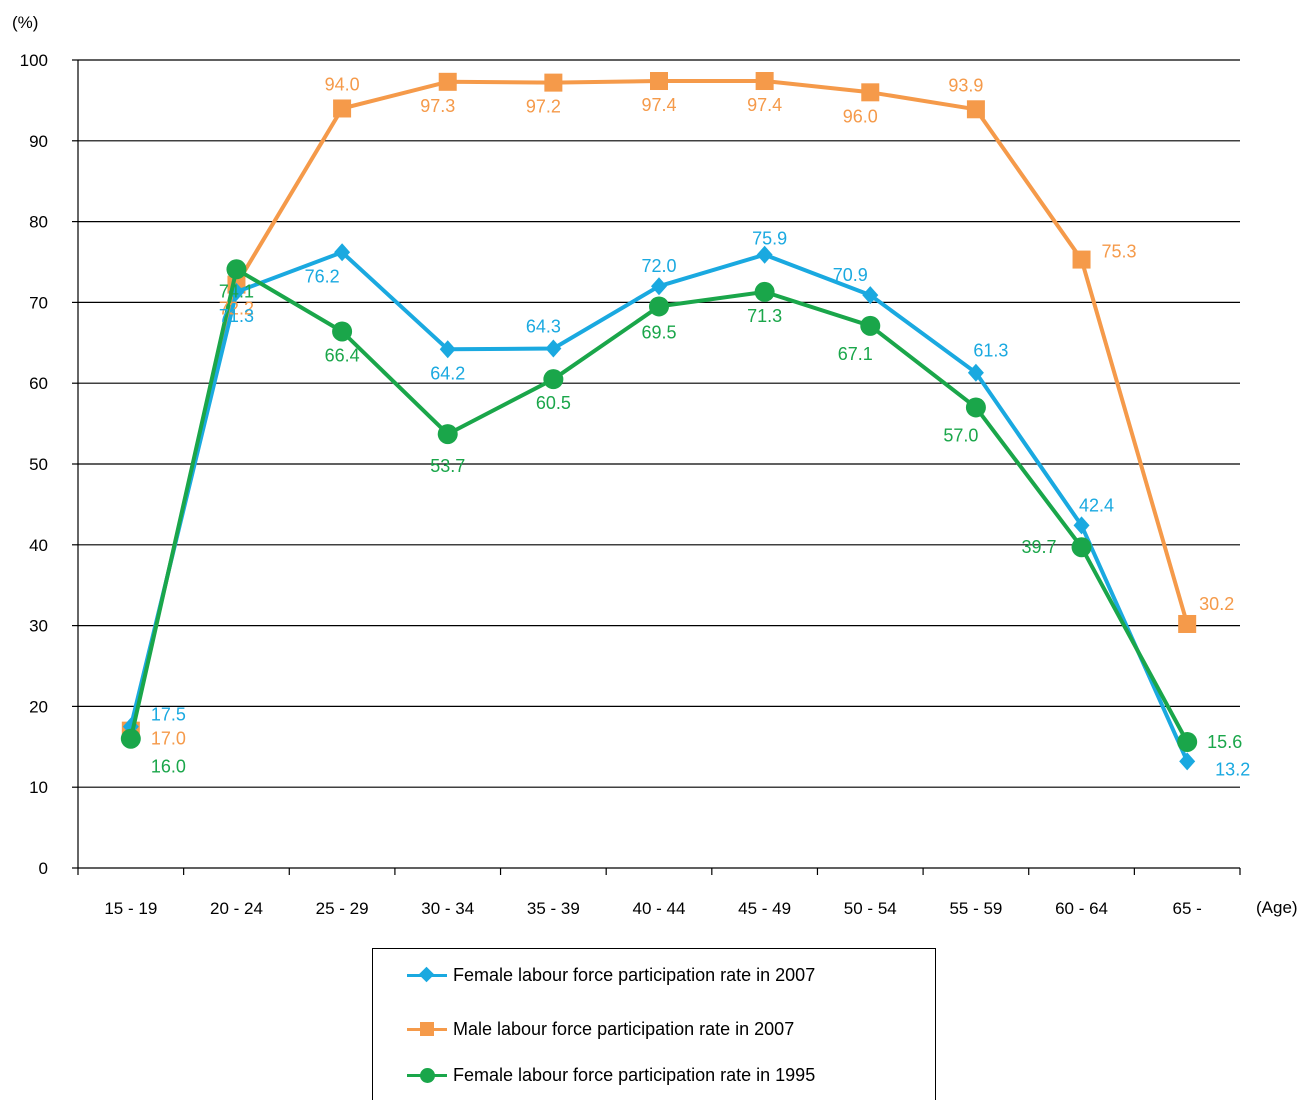  I want to click on data-label: 42.4, so click(1096, 505).